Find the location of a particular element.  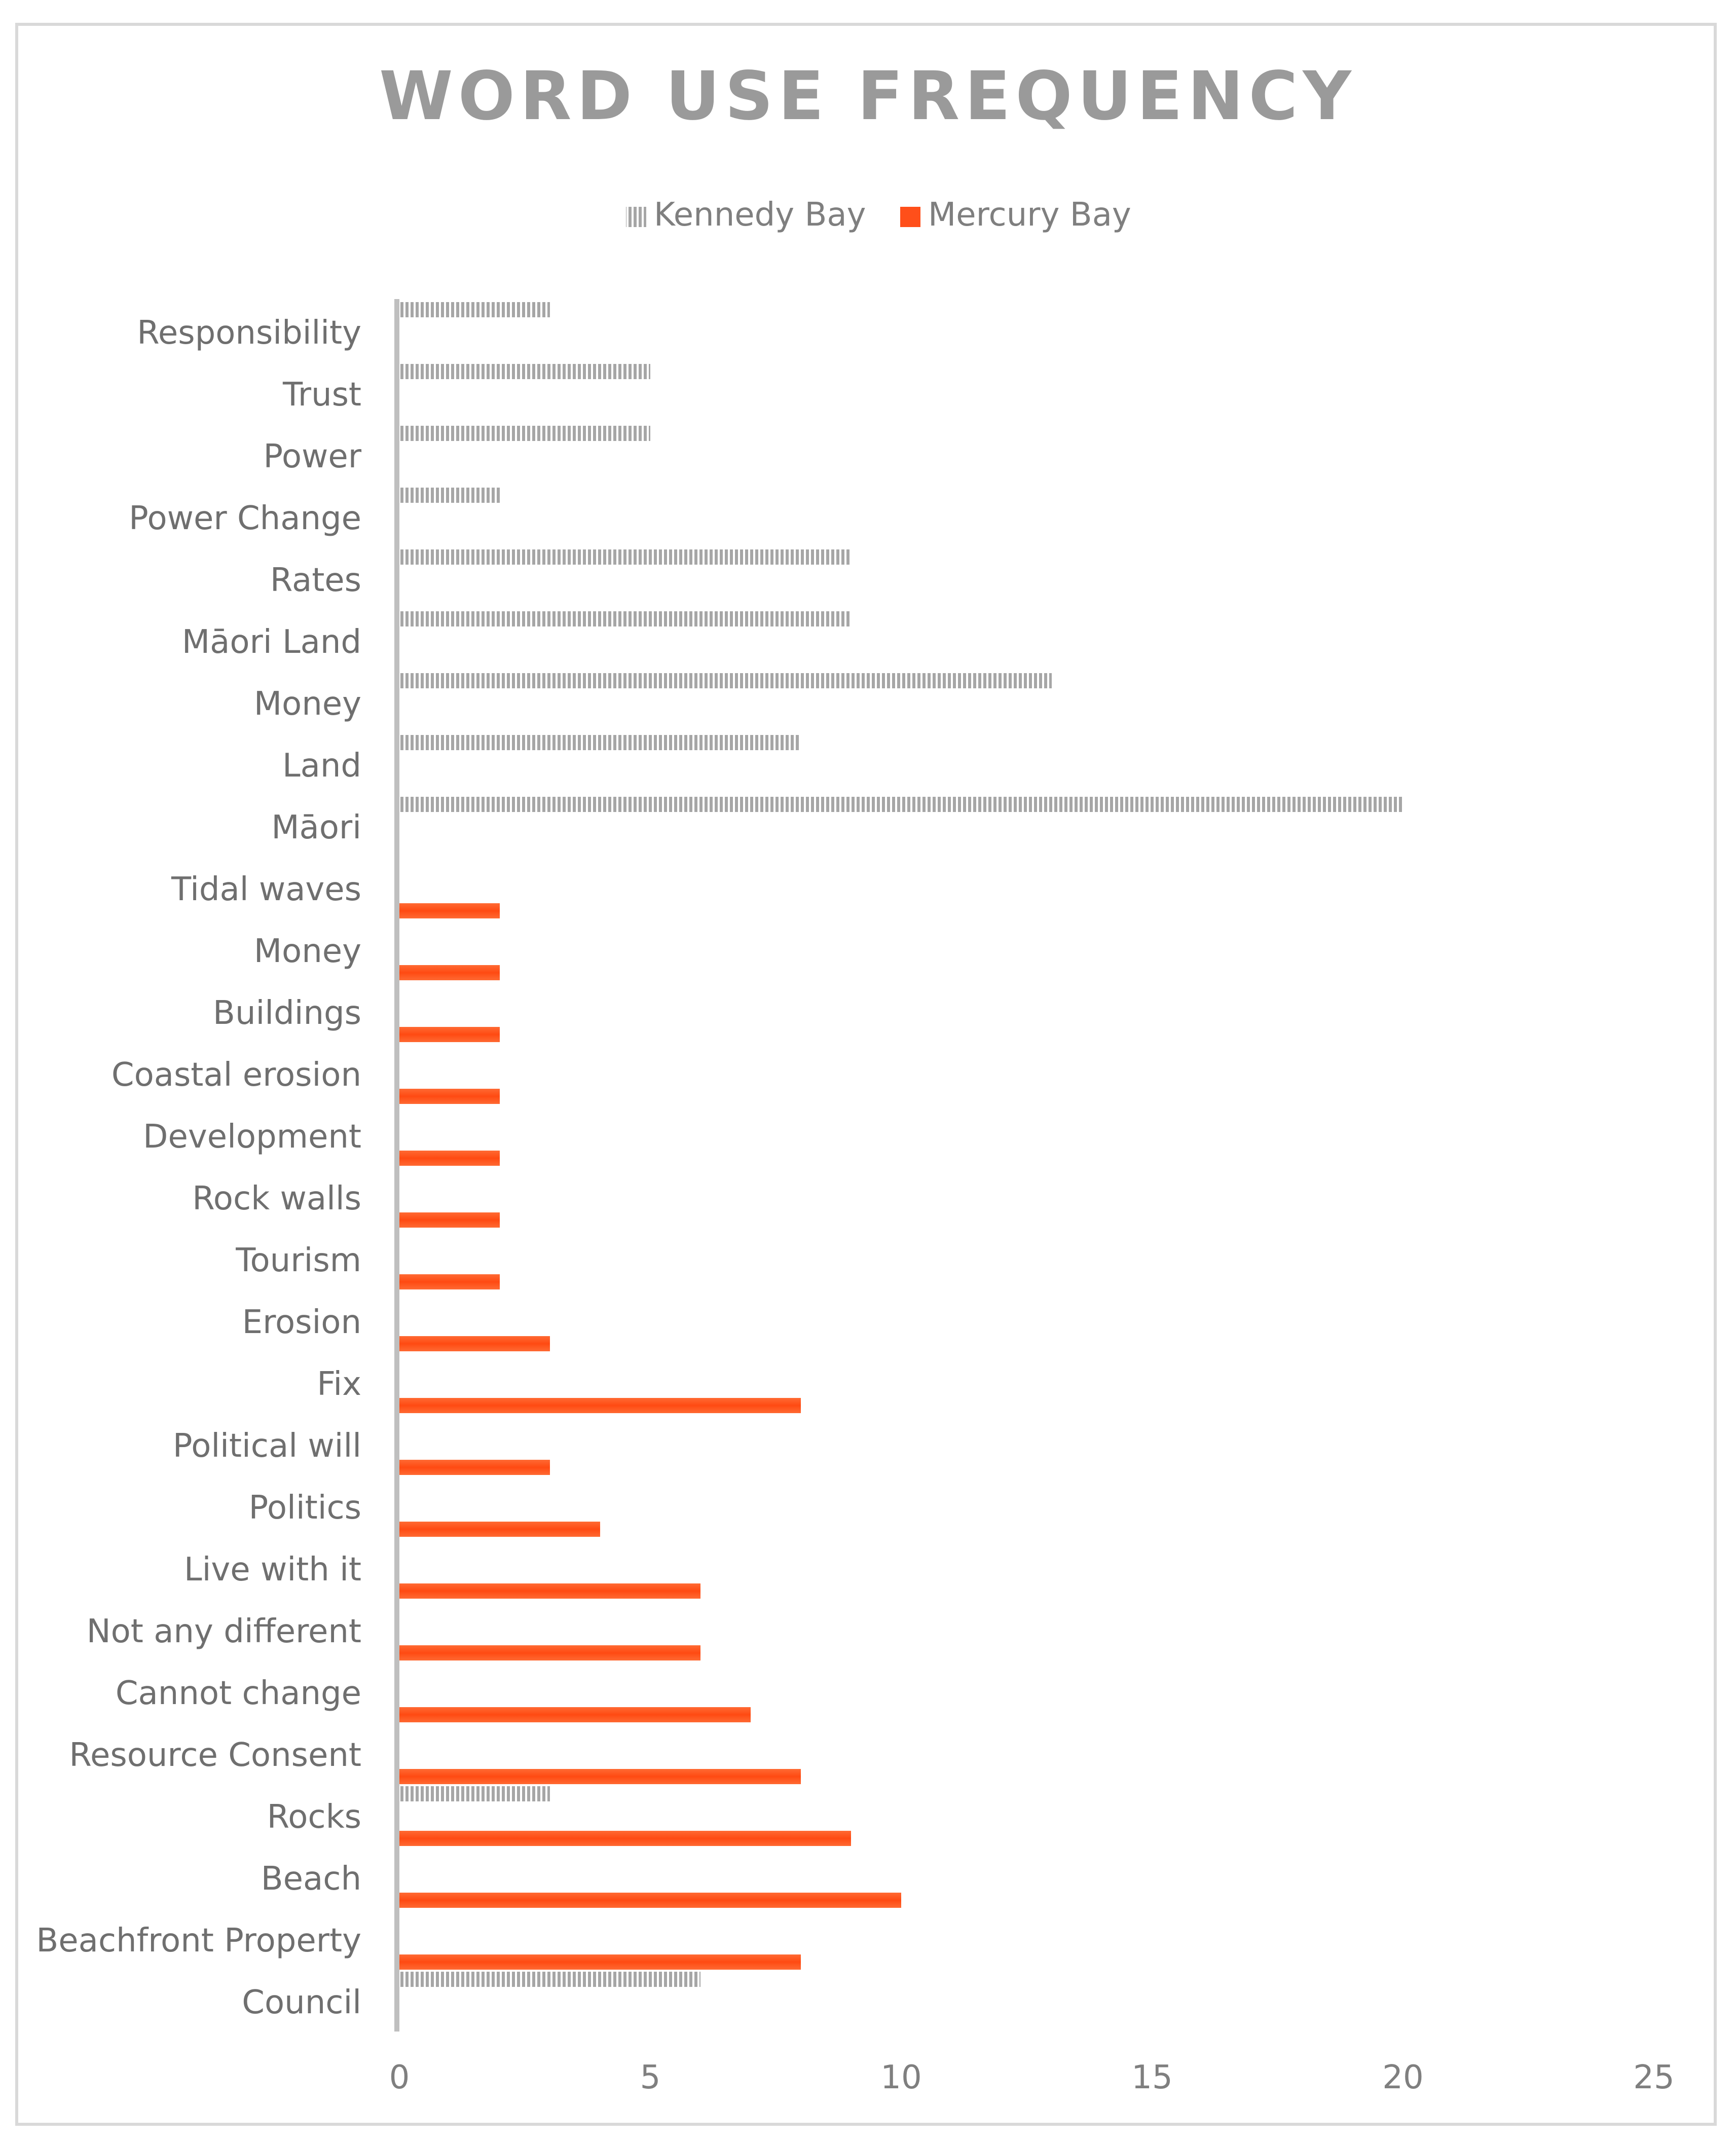

category-label-council-27: Council is located at coordinates (301, 2002).